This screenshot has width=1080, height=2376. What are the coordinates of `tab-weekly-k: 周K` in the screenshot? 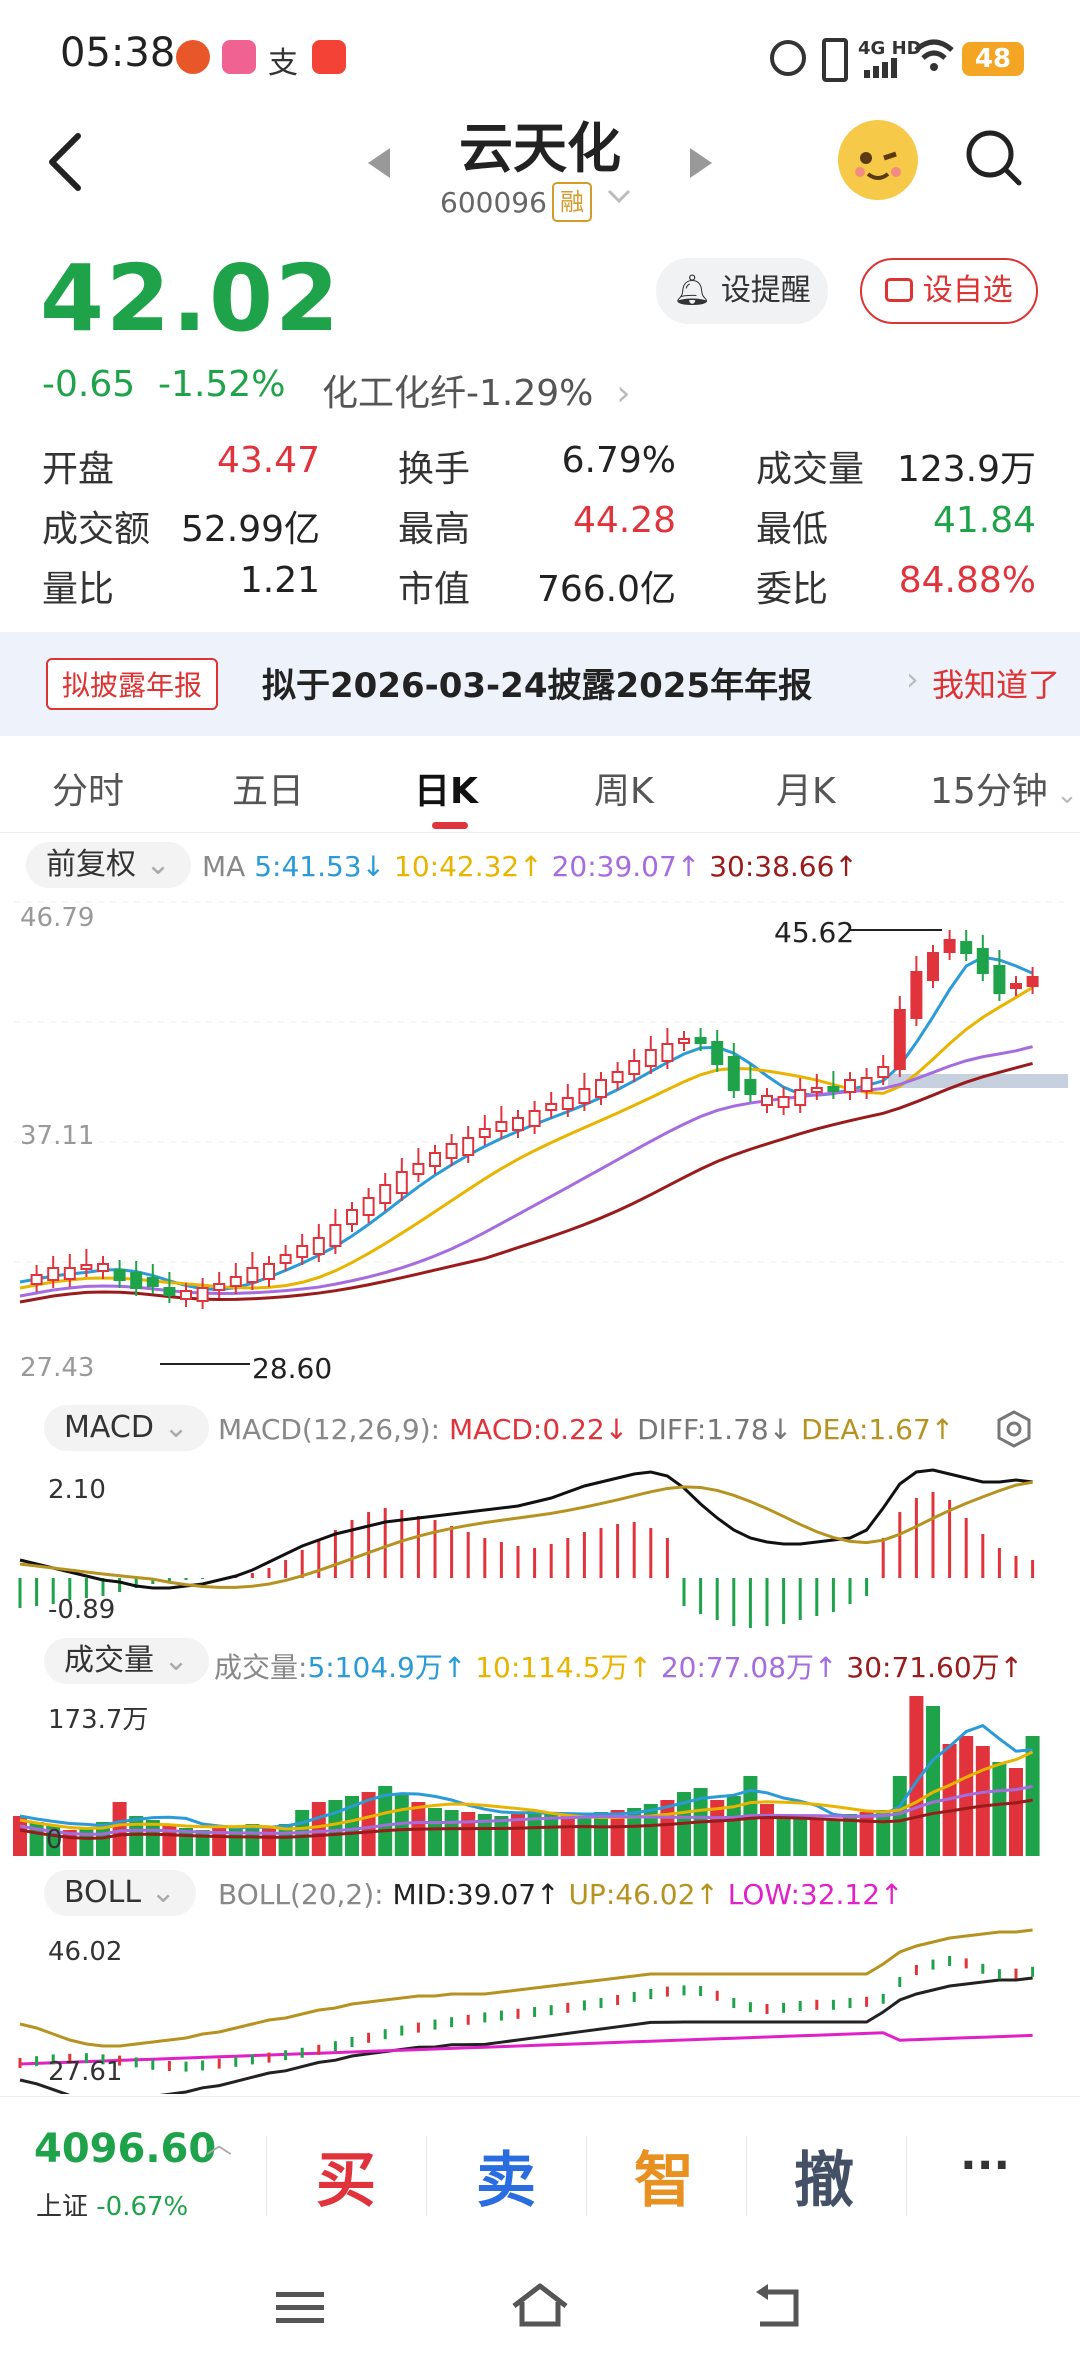 It's located at (624, 791).